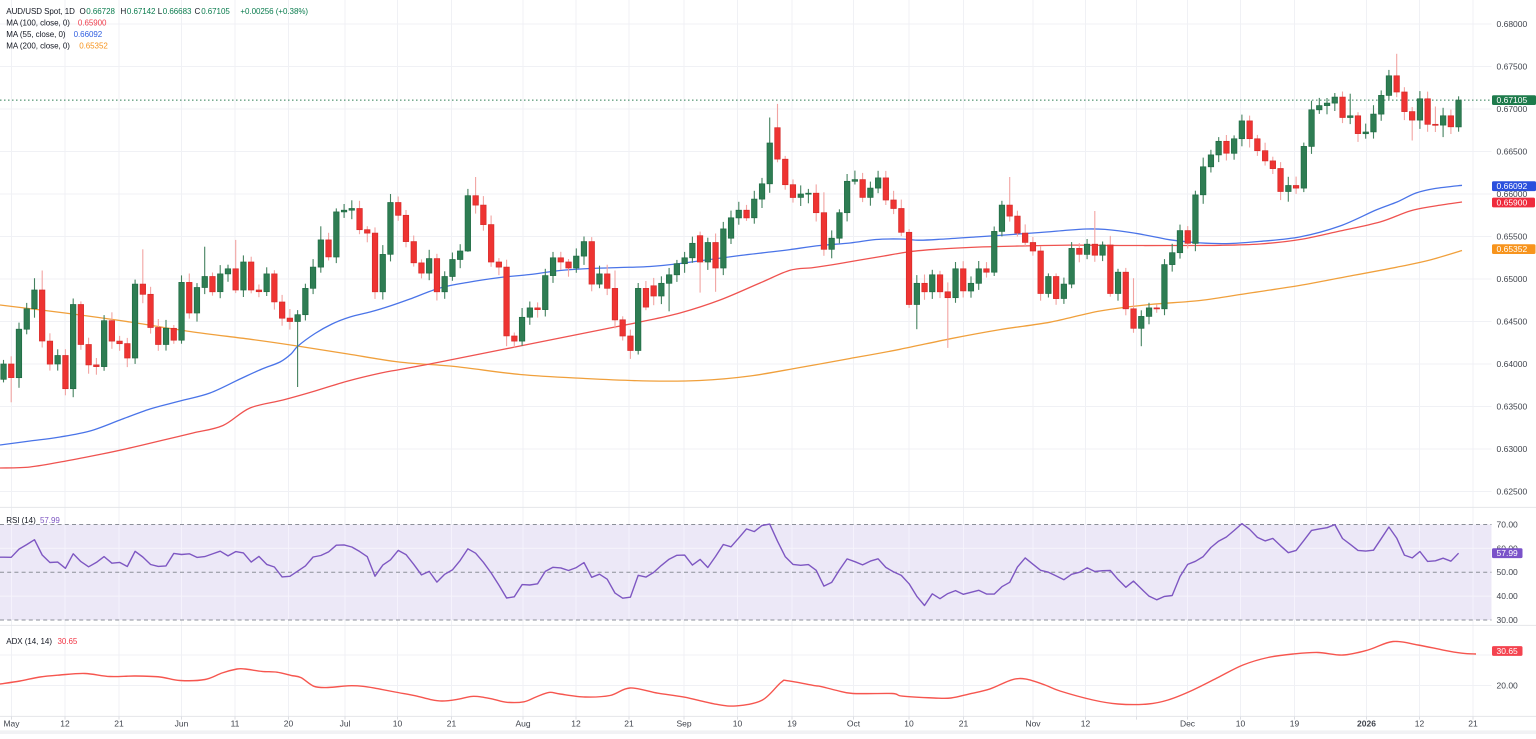 This screenshot has height=739, width=1536. I want to click on svg-text: MA (100, close, 0), so click(38, 23).